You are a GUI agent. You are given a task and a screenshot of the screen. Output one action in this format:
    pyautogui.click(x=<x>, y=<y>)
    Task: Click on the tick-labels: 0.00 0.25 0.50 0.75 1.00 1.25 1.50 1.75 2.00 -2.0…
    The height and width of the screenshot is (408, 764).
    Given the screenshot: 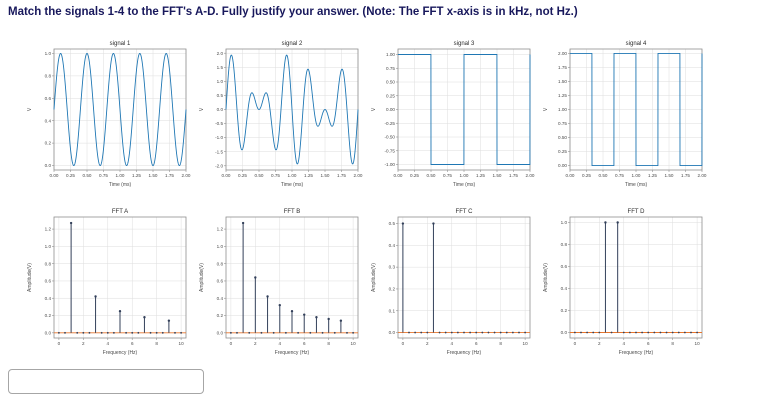 What is the action you would take?
    pyautogui.click(x=289, y=114)
    